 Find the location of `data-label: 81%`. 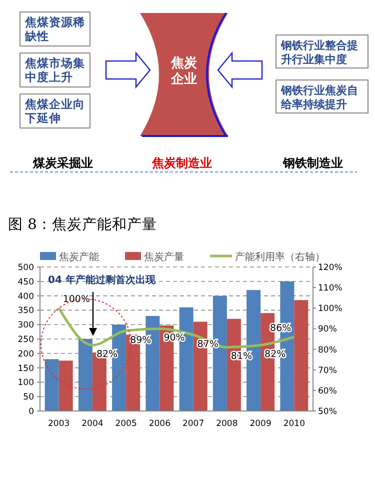

data-label: 81% is located at coordinates (241, 356).